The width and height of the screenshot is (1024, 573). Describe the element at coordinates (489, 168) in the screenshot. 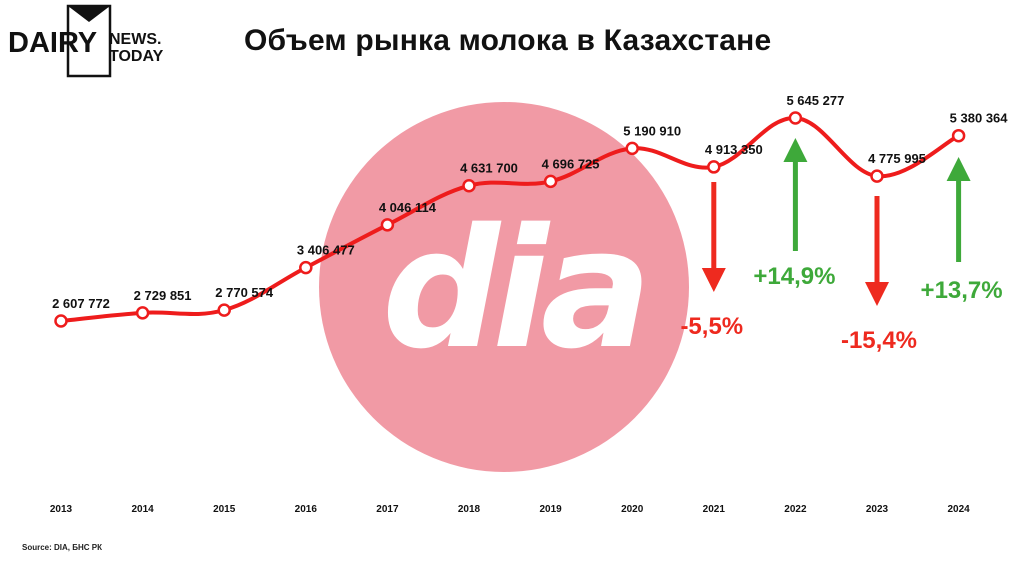

I see `data-label-2018: 4 631 700` at that location.